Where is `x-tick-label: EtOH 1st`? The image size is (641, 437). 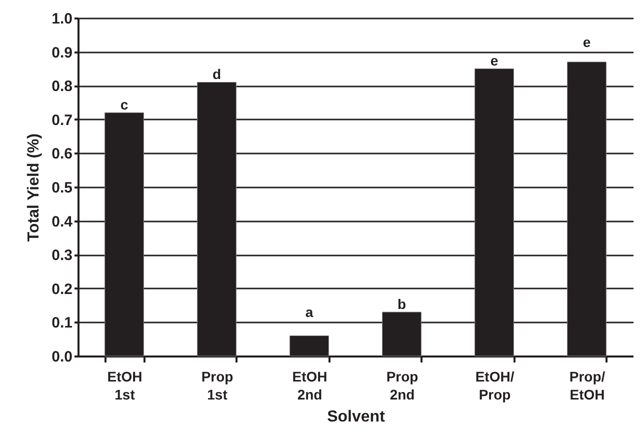 x-tick-label: EtOH 1st is located at coordinates (124, 385).